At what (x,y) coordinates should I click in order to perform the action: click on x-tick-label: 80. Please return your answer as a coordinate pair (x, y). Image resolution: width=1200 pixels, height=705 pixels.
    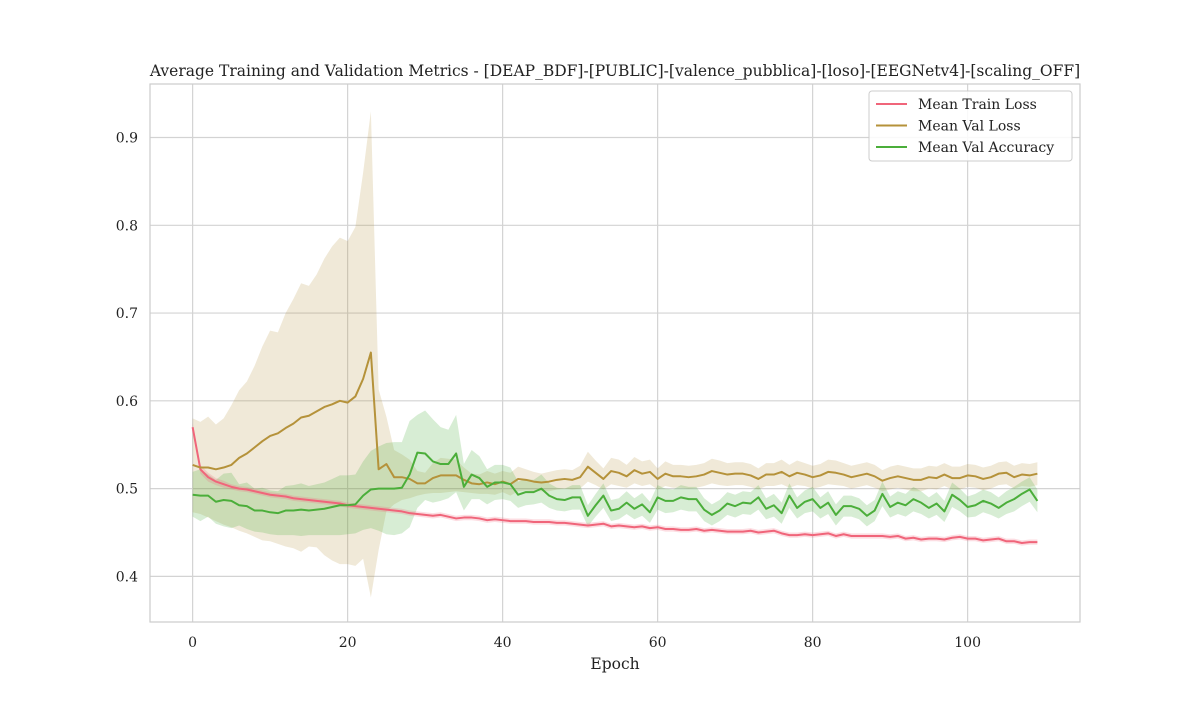
    Looking at the image, I should click on (813, 643).